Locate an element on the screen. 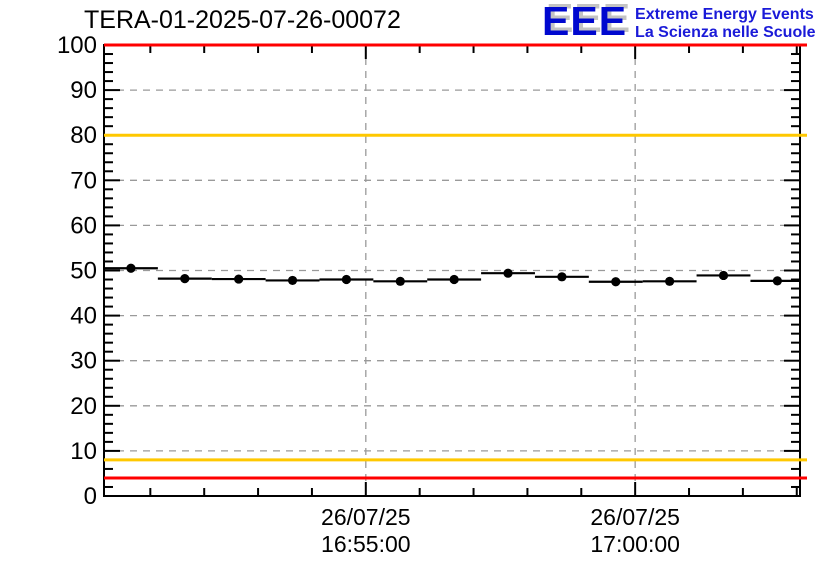 Image resolution: width=836 pixels, height=572 pixels. y-tick-label: 10 is located at coordinates (83, 451).